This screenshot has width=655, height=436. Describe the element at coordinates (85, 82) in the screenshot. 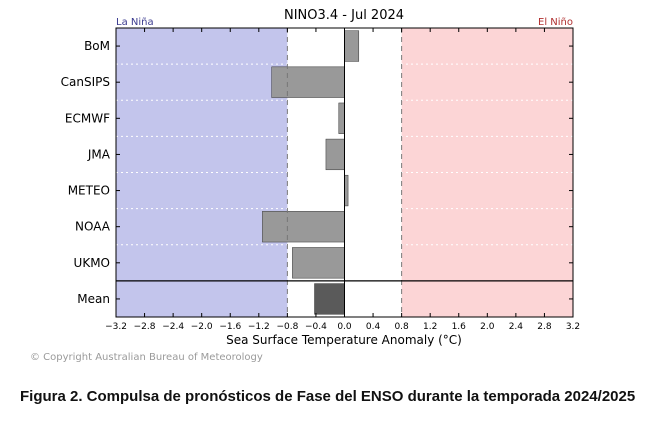

I see `y-tick-label: CanSIPS` at that location.